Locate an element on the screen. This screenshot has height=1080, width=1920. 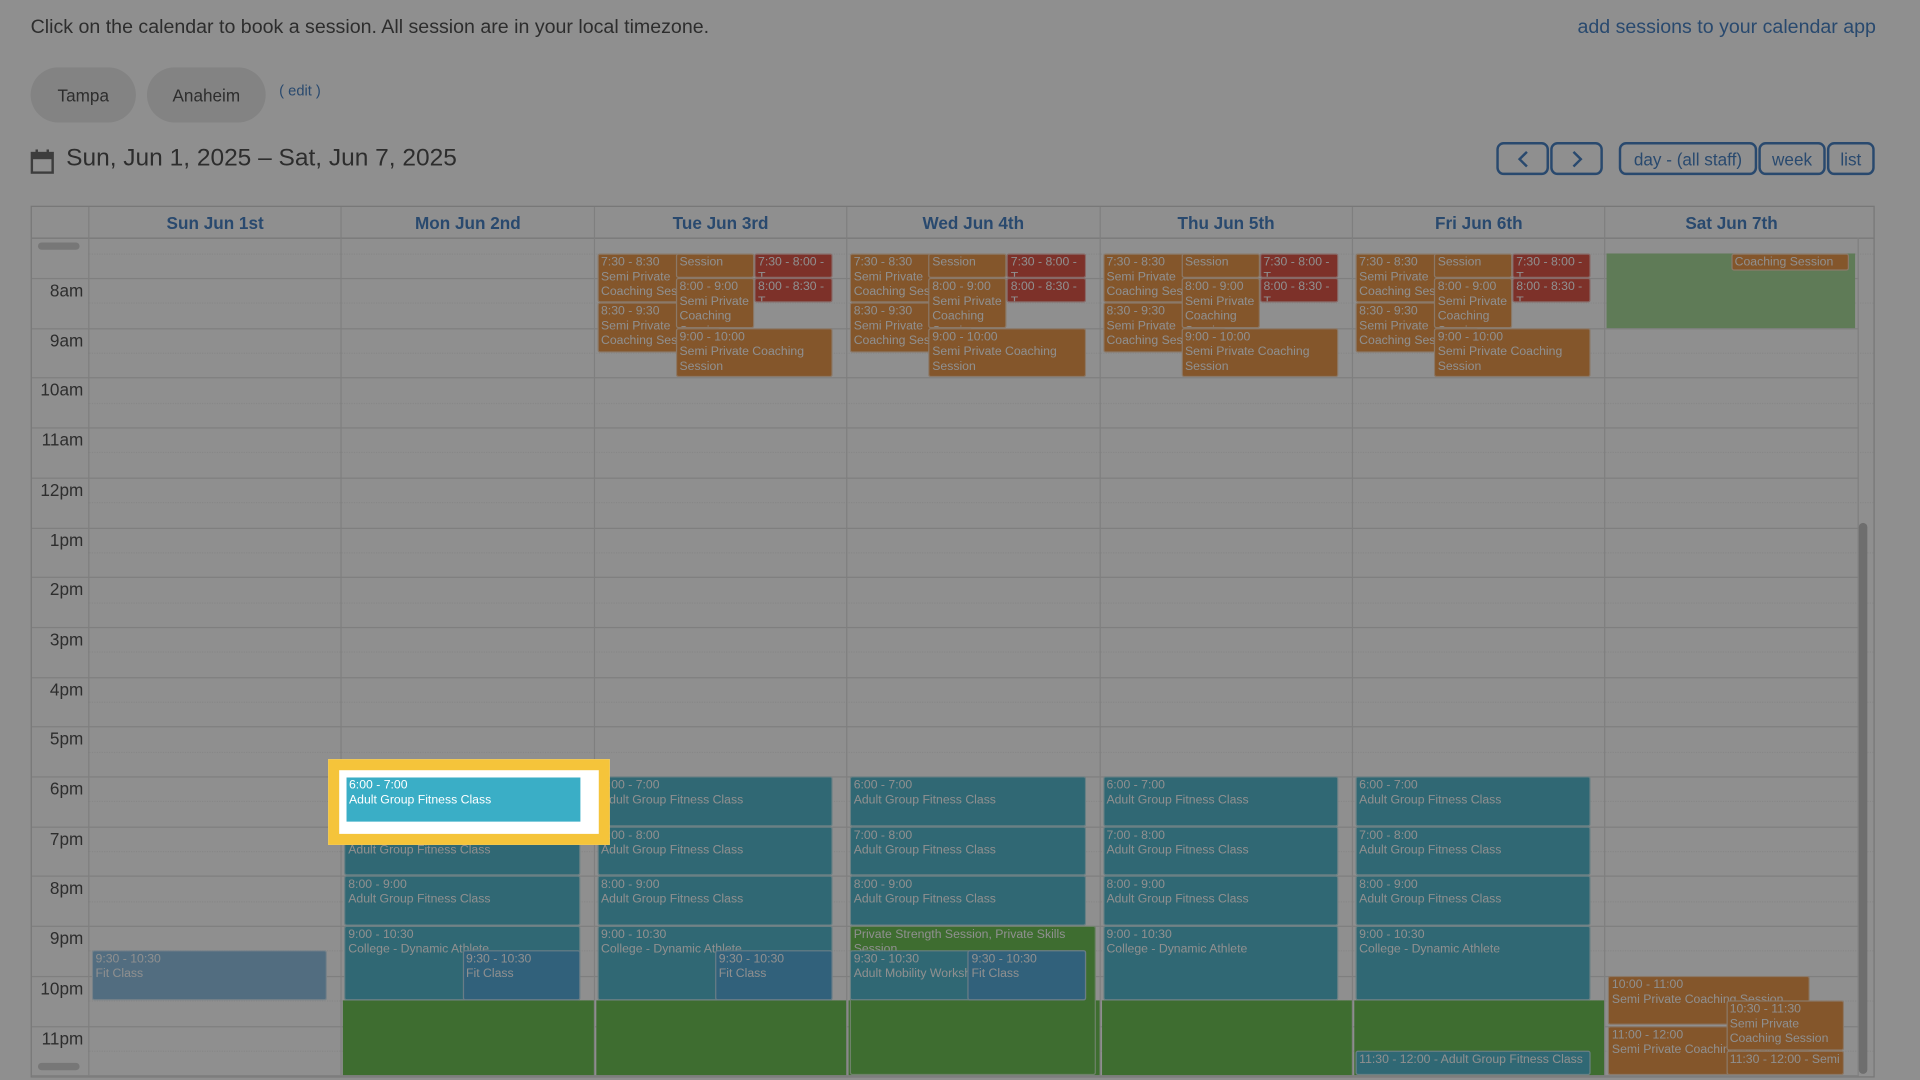
location-button: Tampa is located at coordinates (83, 95).